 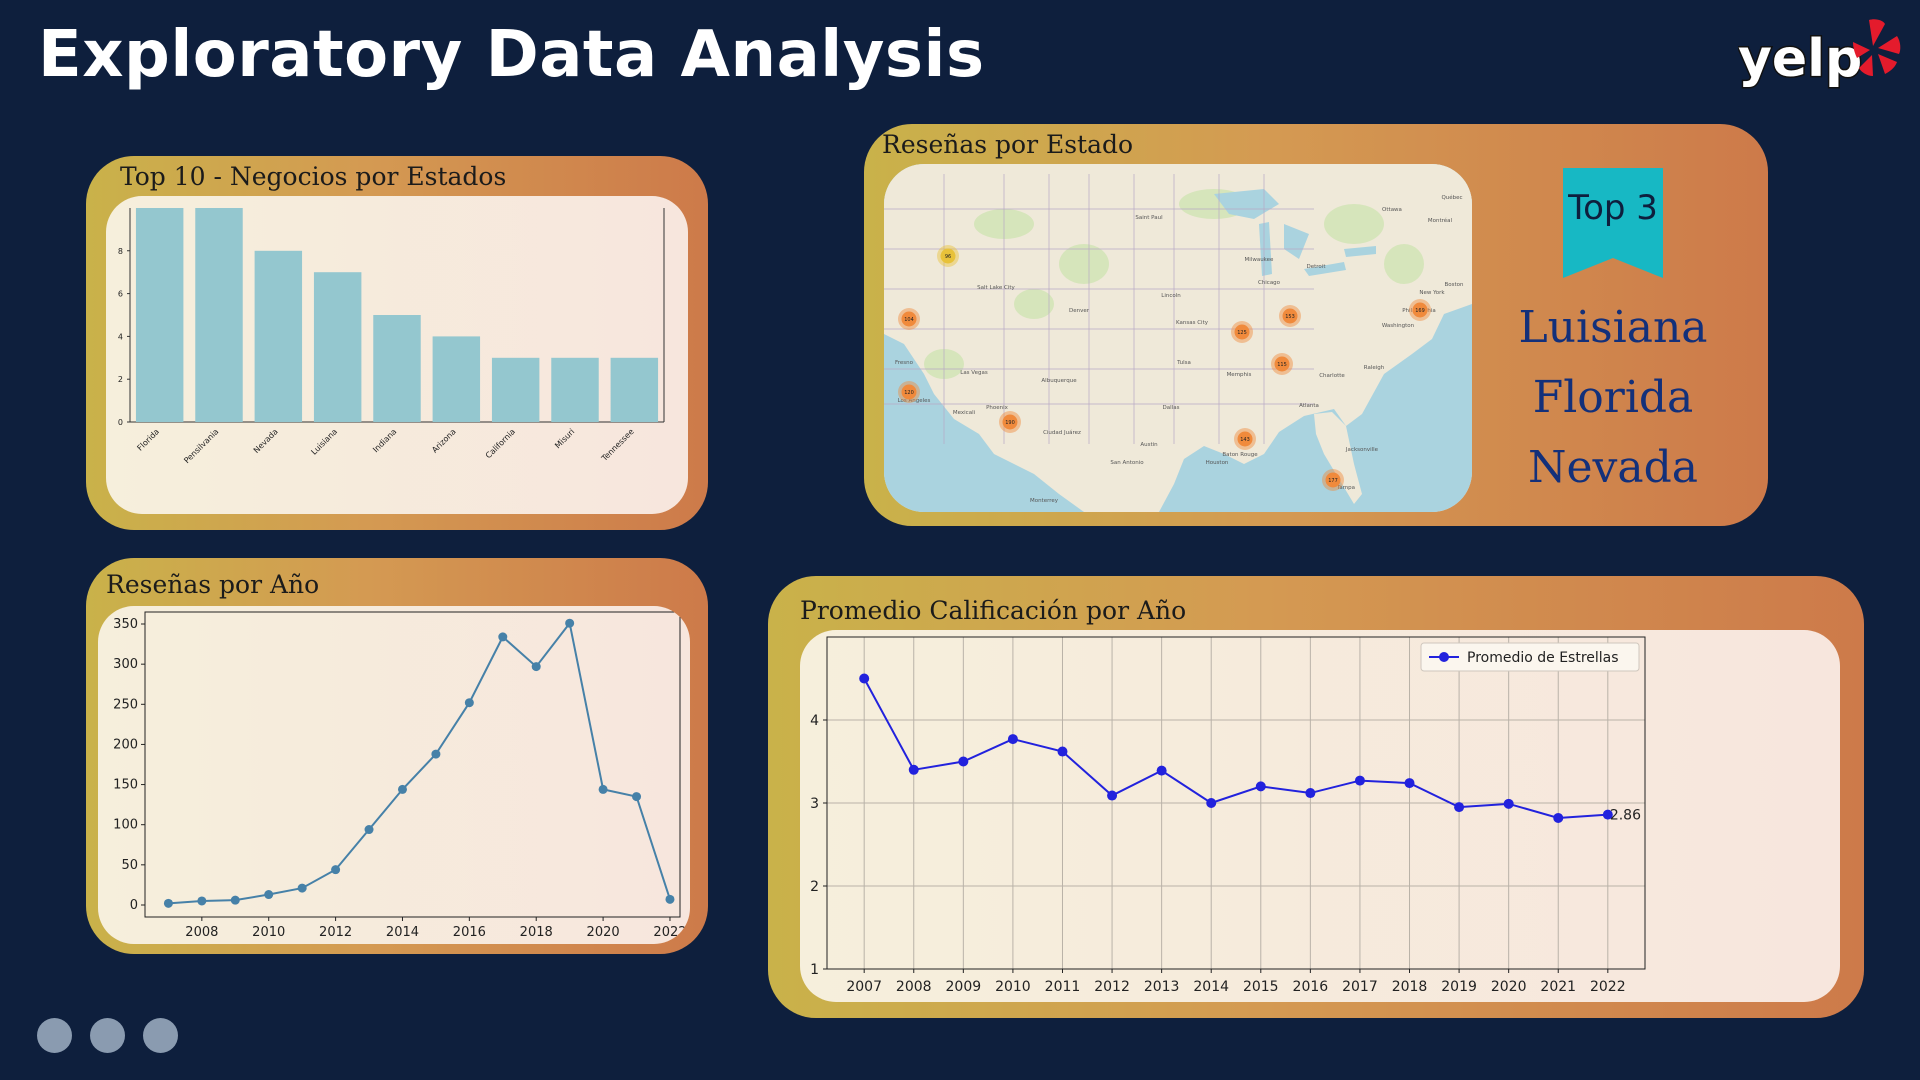 What do you see at coordinates (125, 664) in the screenshot?
I see `y-tick-label: 300` at bounding box center [125, 664].